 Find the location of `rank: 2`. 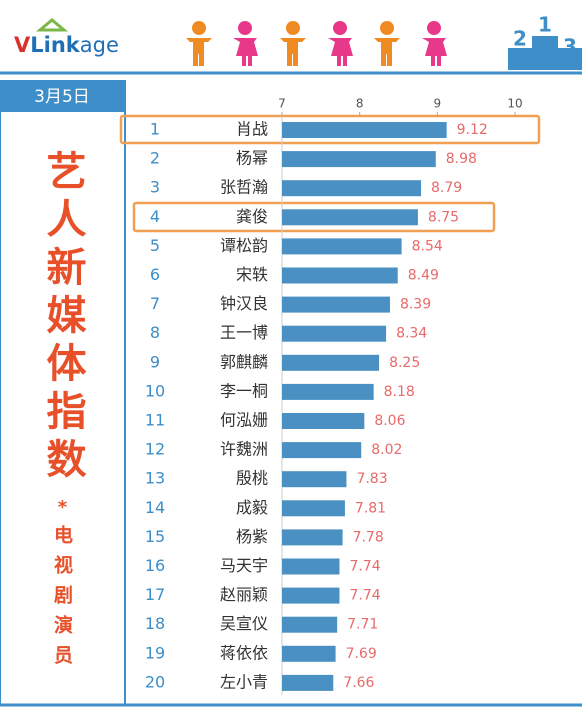

rank: 2 is located at coordinates (155, 158).